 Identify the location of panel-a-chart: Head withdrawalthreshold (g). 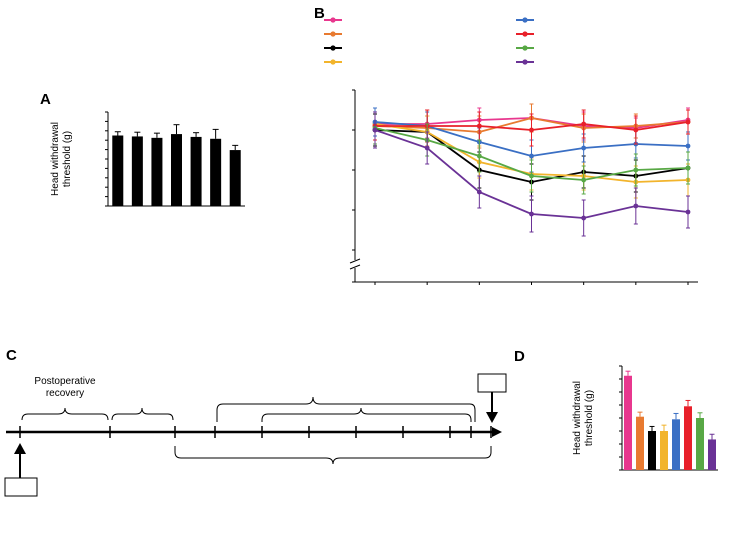
(147, 159).